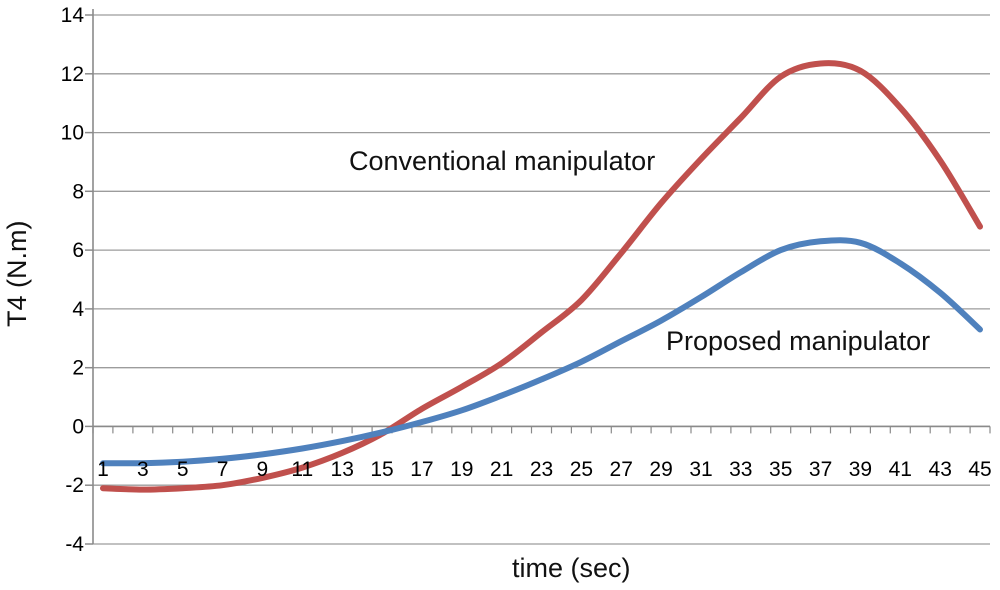 The height and width of the screenshot is (590, 1000). What do you see at coordinates (73, 15) in the screenshot?
I see `y-tick-label-14: 14` at bounding box center [73, 15].